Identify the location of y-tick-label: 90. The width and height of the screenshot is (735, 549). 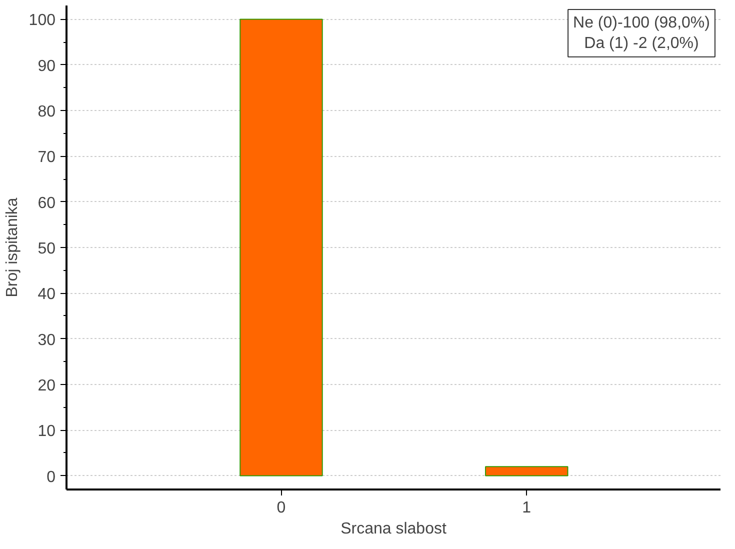
(47, 66).